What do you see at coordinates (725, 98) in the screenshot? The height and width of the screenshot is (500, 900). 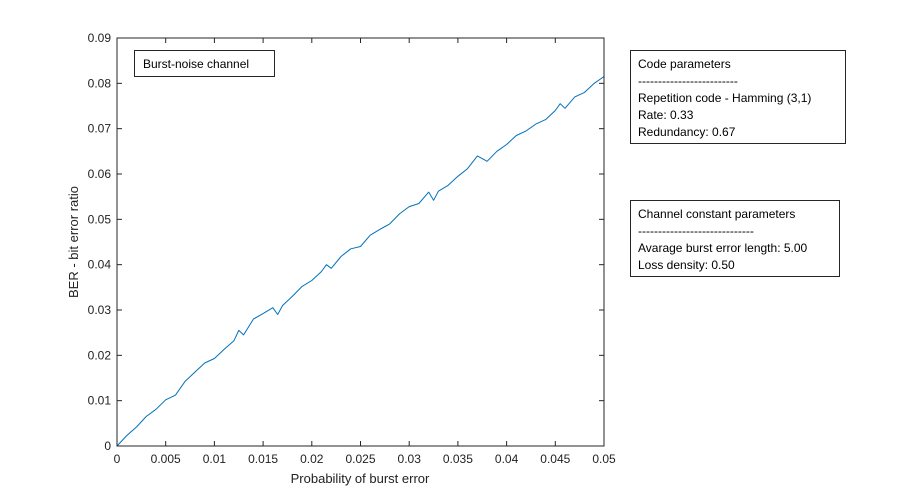 I see `code-parameter-line: Repetition code - Hamming (3,1)` at bounding box center [725, 98].